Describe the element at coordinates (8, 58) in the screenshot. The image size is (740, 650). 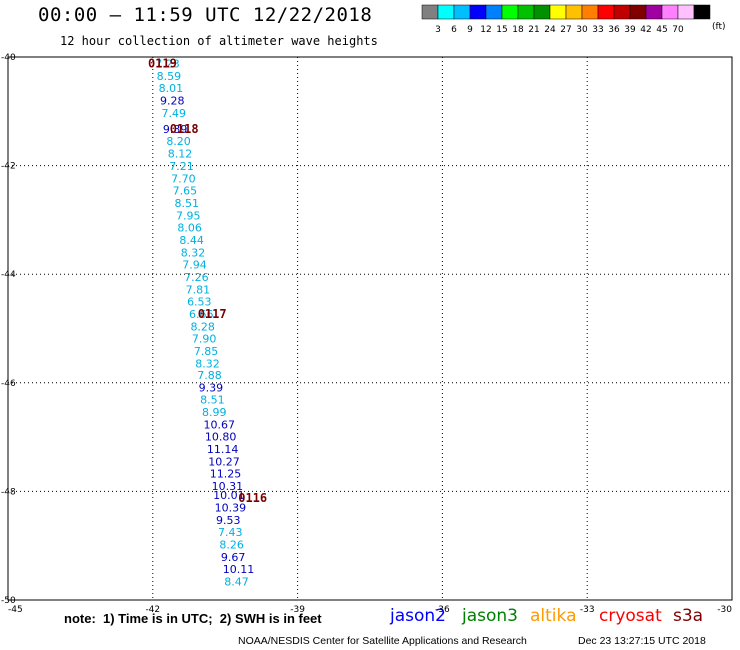
I see `y-tick-label: -40` at that location.